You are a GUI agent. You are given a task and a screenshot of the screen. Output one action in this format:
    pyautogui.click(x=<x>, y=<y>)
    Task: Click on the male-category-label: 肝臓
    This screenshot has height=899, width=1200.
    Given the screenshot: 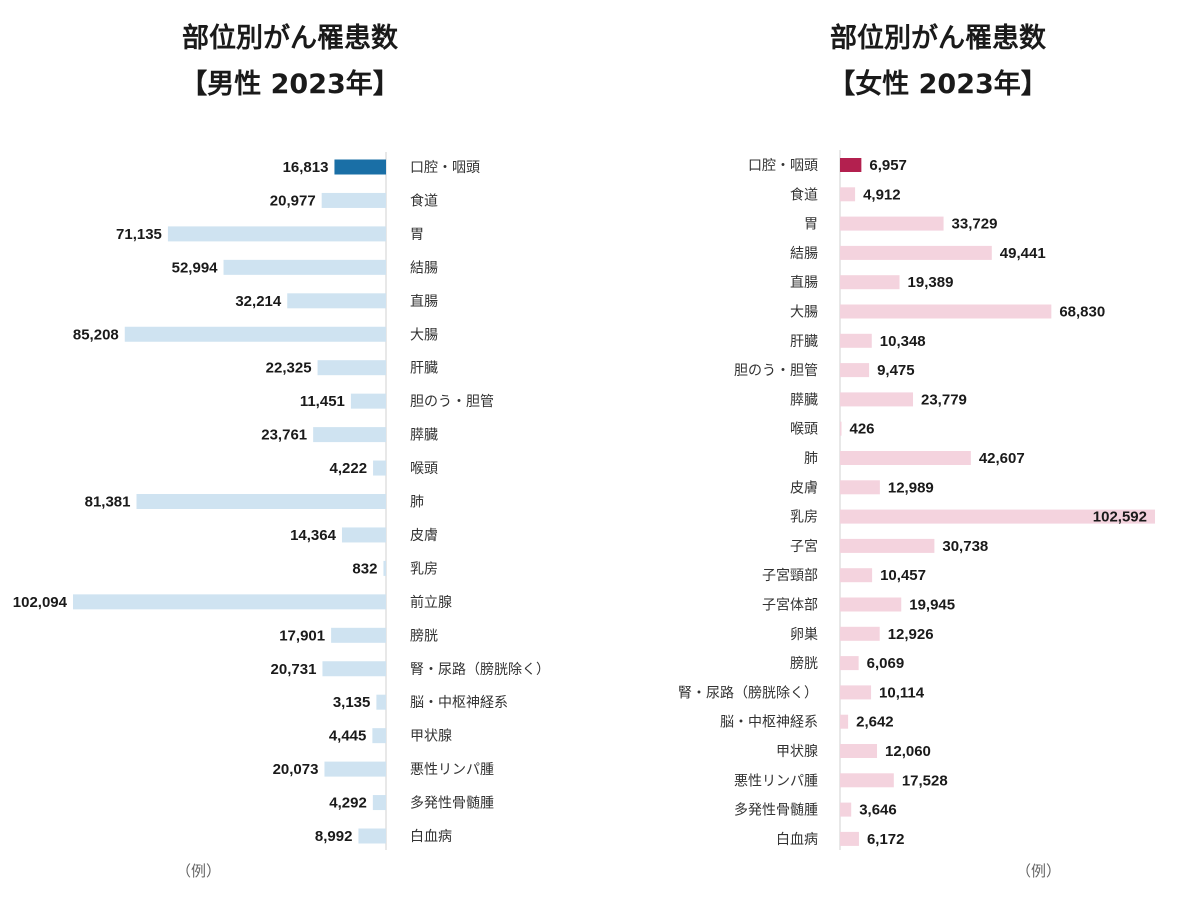 What is the action you would take?
    pyautogui.click(x=424, y=369)
    